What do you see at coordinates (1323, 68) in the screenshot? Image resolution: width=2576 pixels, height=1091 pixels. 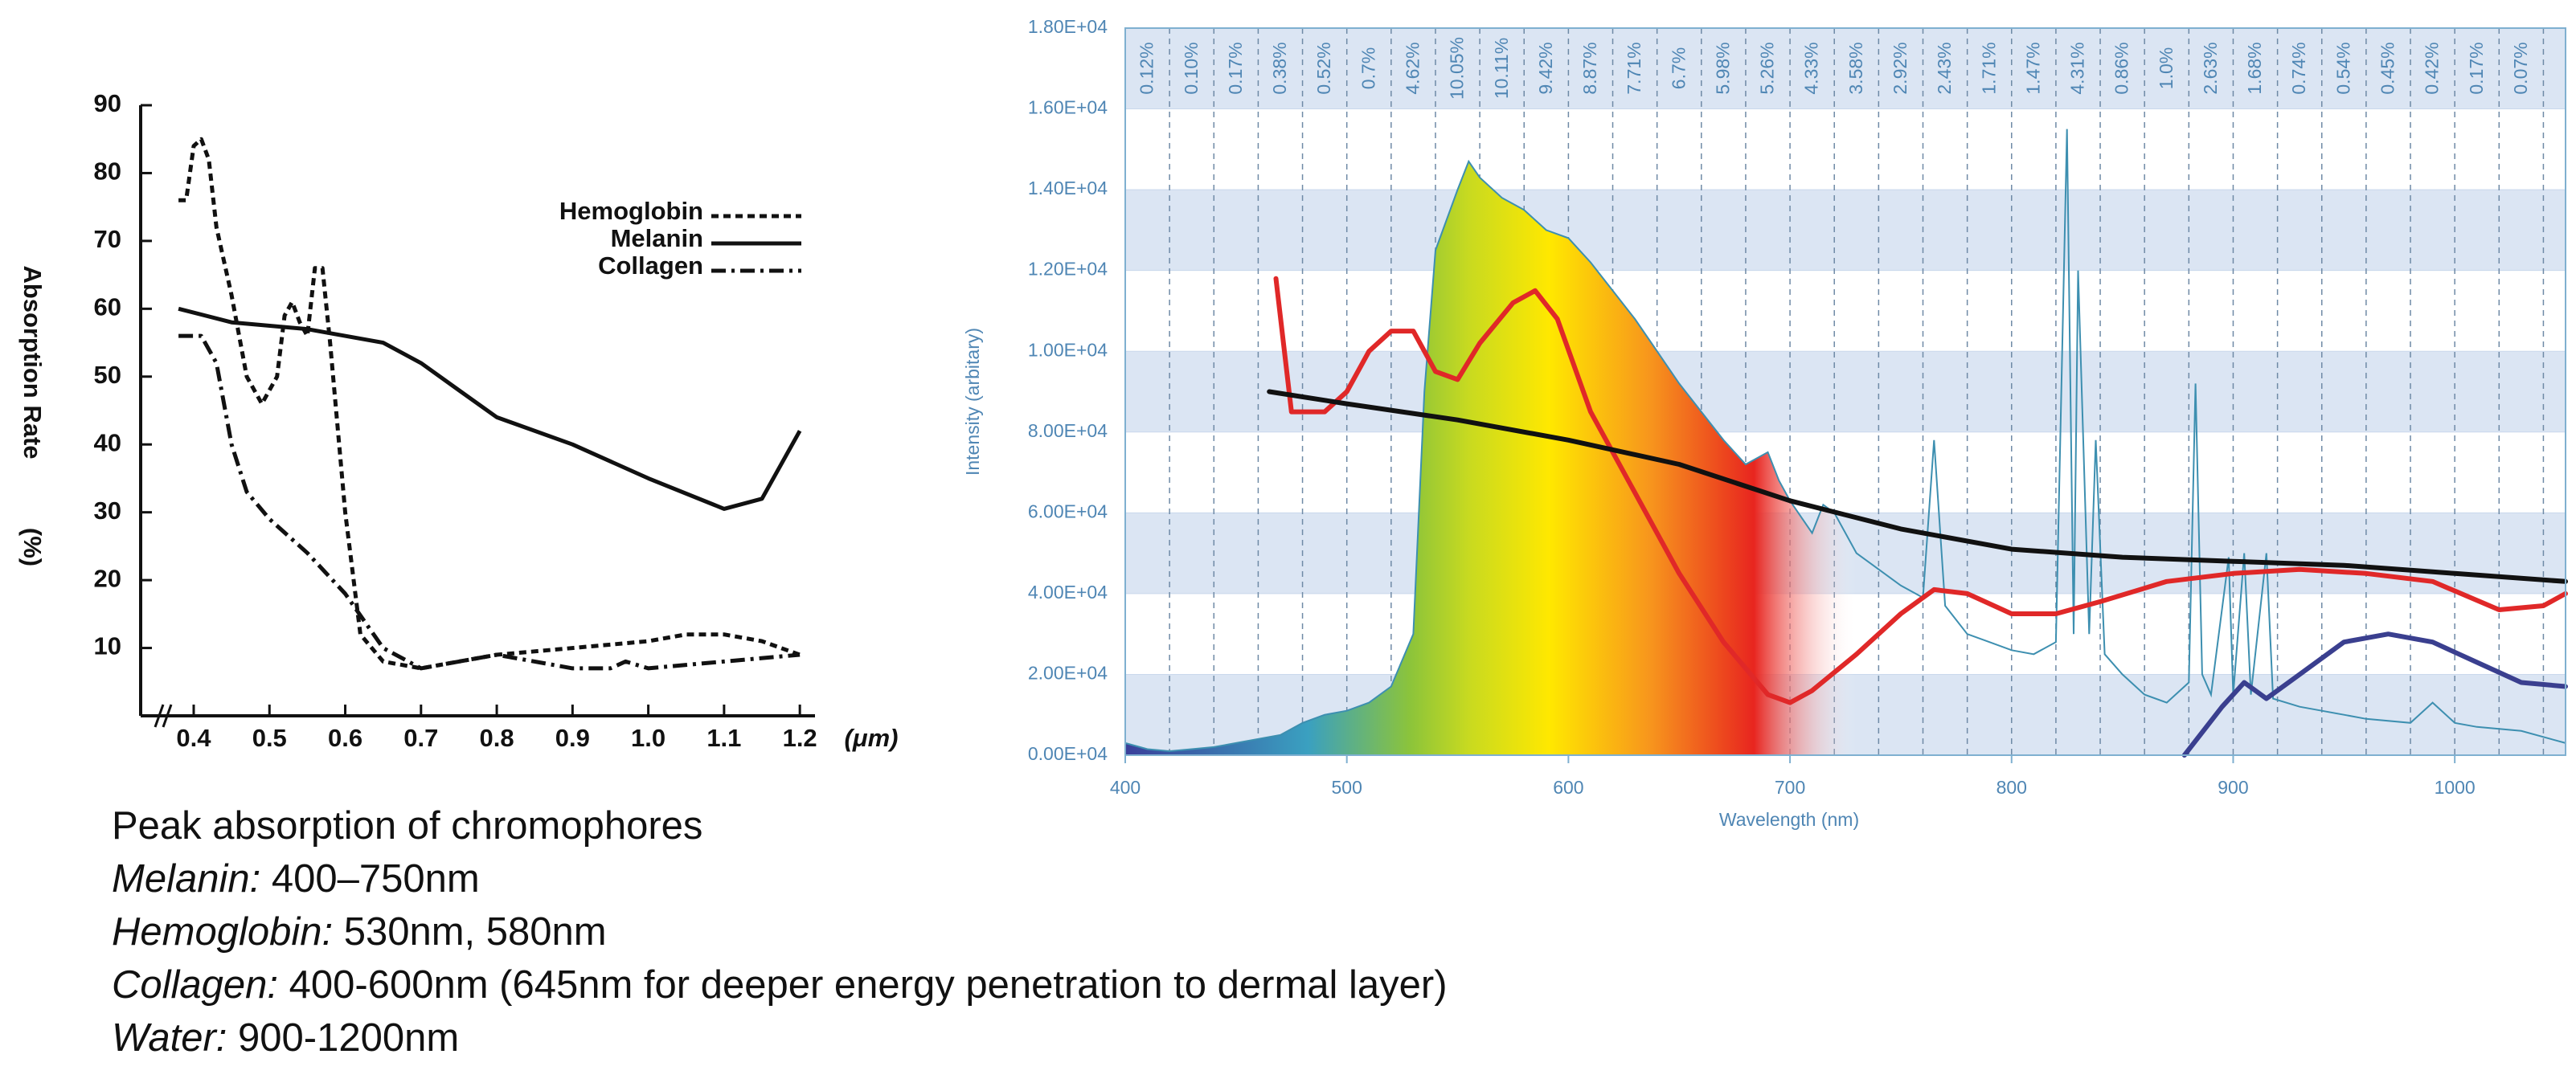 I see `band-label: 0.52%` at bounding box center [1323, 68].